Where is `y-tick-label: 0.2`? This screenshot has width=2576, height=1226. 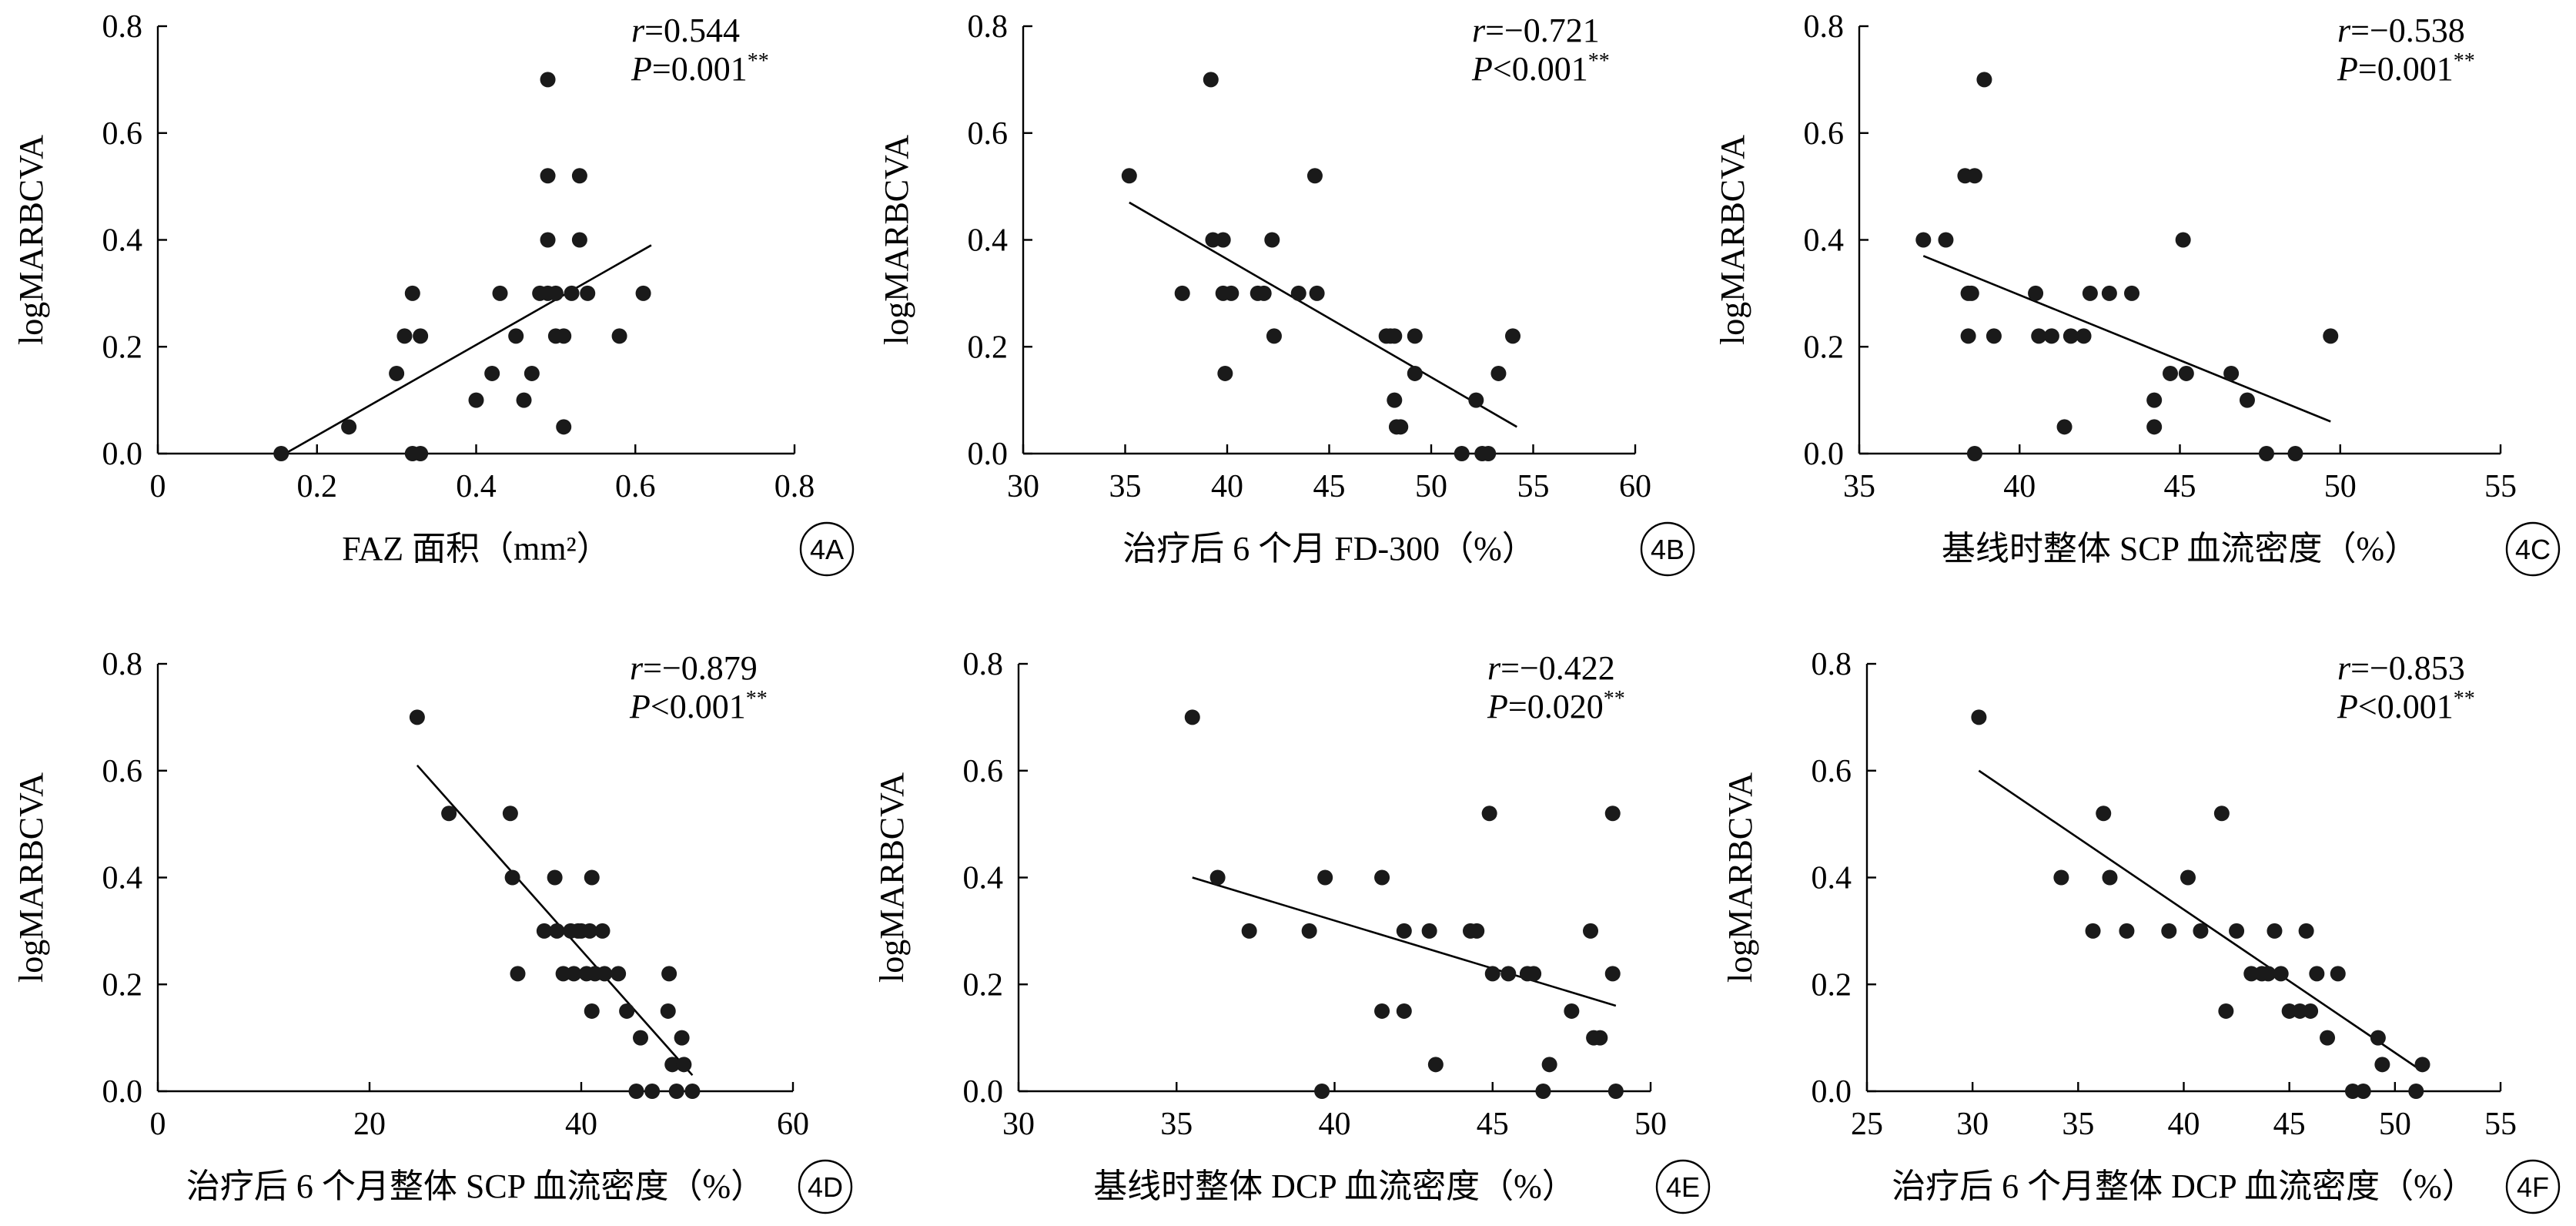
y-tick-label: 0.2 is located at coordinates (1832, 985).